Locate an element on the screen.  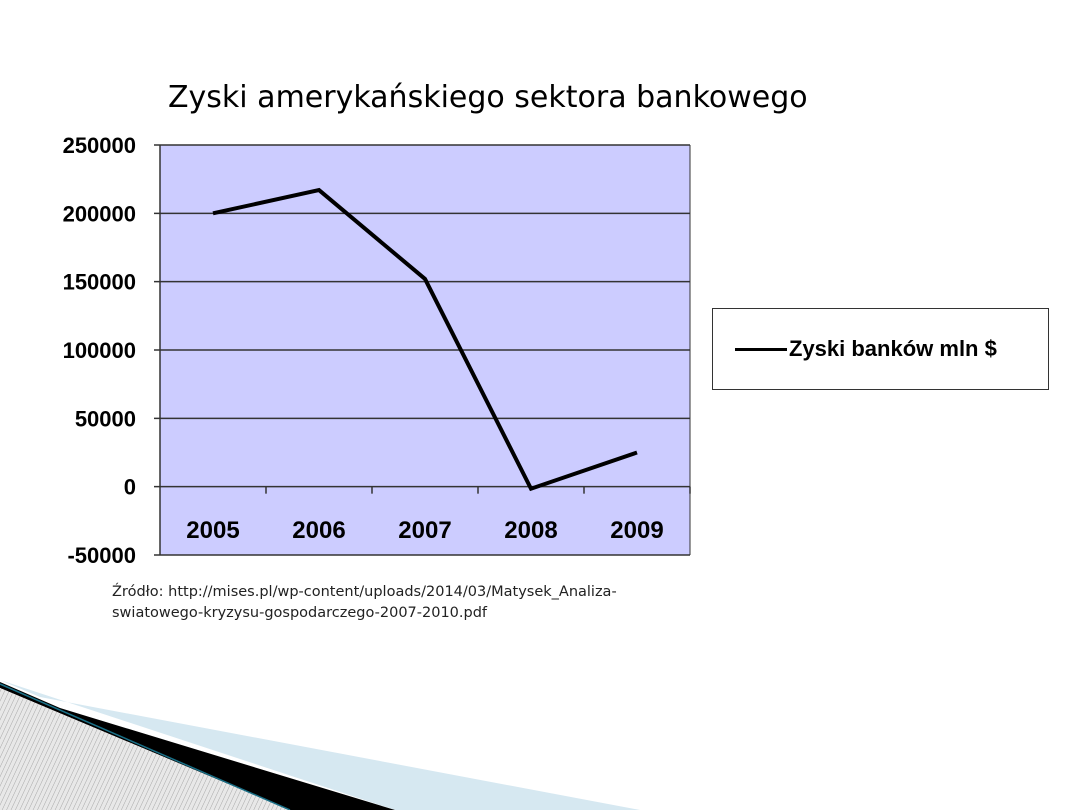
x-tick-label: 2005 is located at coordinates (212, 530).